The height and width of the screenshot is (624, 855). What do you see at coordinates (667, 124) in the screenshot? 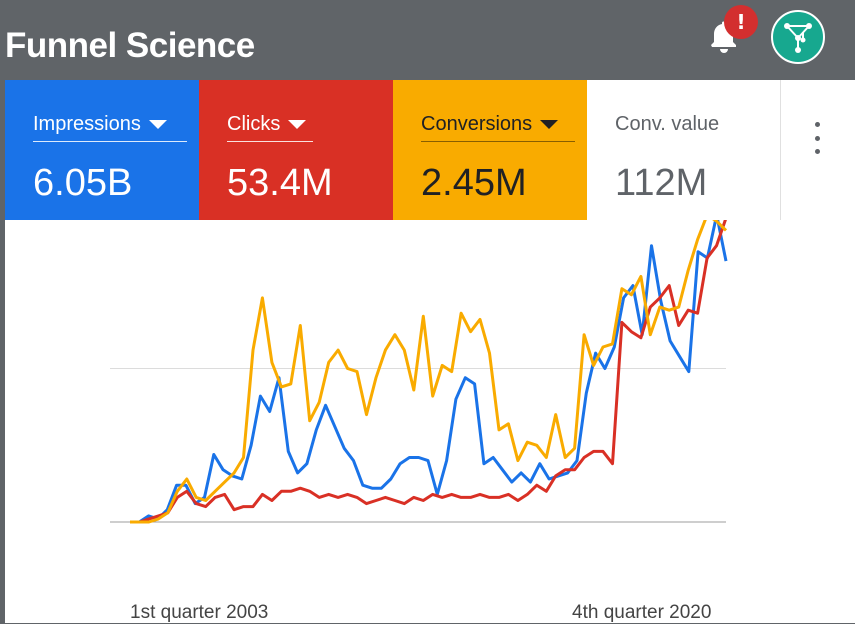
I see `metric-label: Conv. value` at bounding box center [667, 124].